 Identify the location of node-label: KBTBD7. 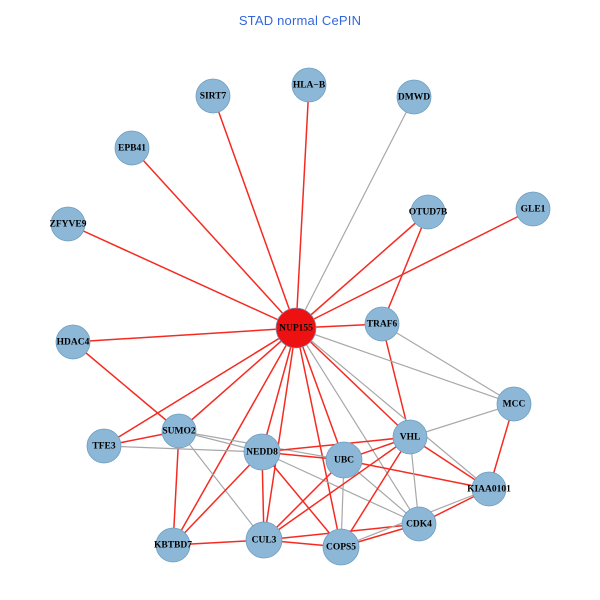
(173, 546).